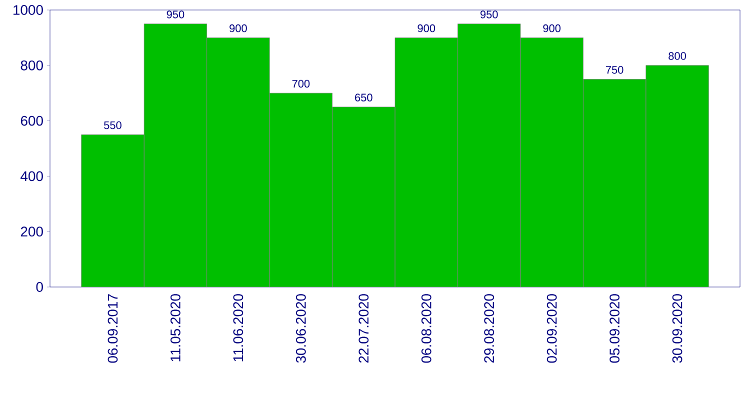 This screenshot has height=400, width=750. Describe the element at coordinates (238, 328) in the screenshot. I see `x-tick-label: 11.06.2020` at that location.